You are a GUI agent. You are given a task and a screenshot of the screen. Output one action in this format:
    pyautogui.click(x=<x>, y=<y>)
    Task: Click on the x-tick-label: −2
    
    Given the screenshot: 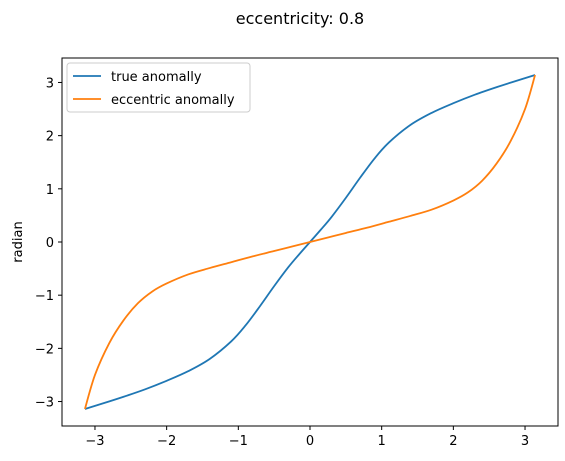 What is the action you would take?
    pyautogui.click(x=166, y=441)
    